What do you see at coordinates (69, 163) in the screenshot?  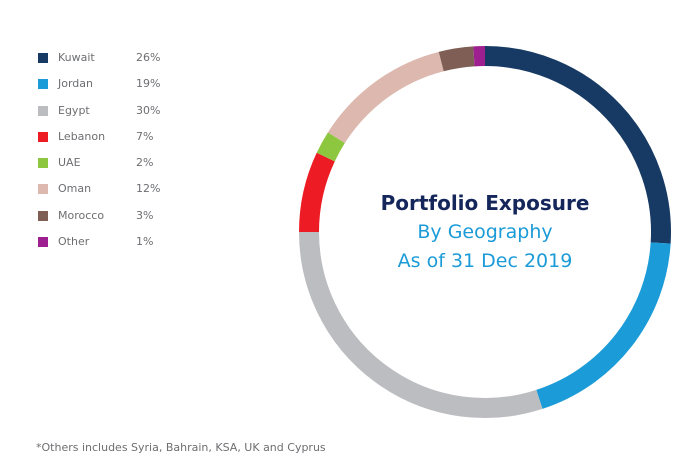 I see `legend-label: UAE` at bounding box center [69, 163].